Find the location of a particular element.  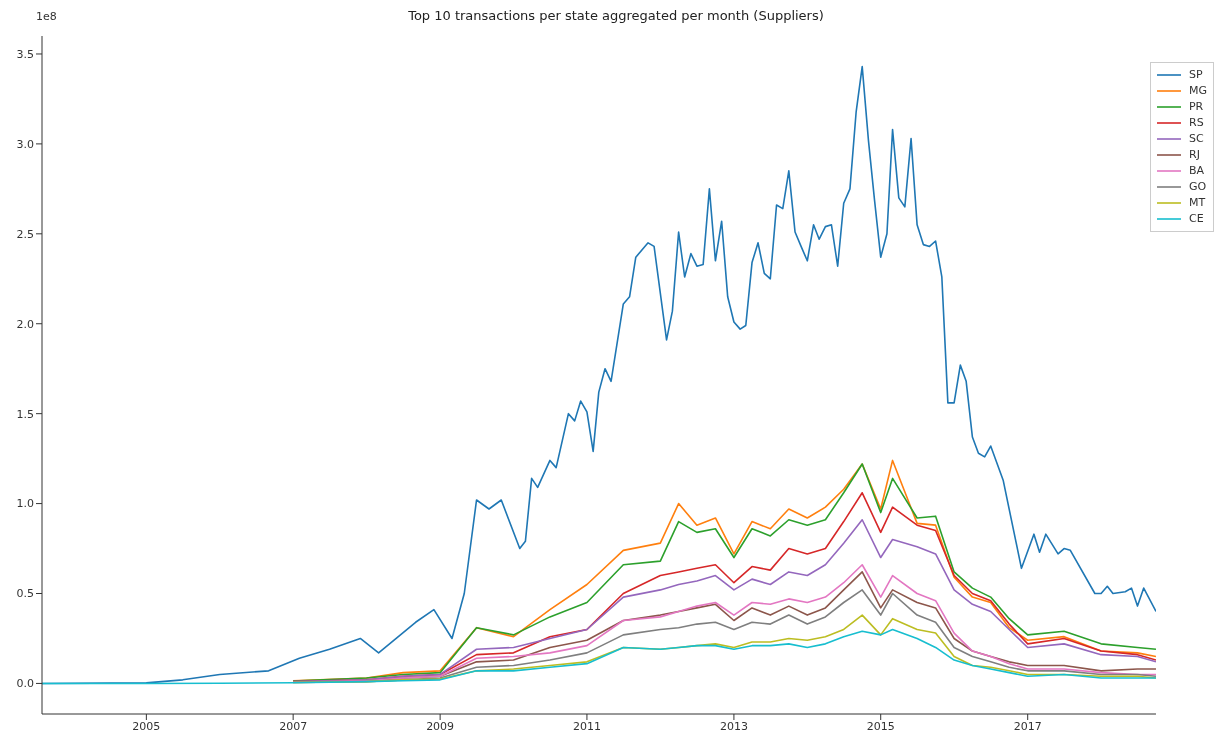

x-tick-label: 2005 is located at coordinates (146, 726).